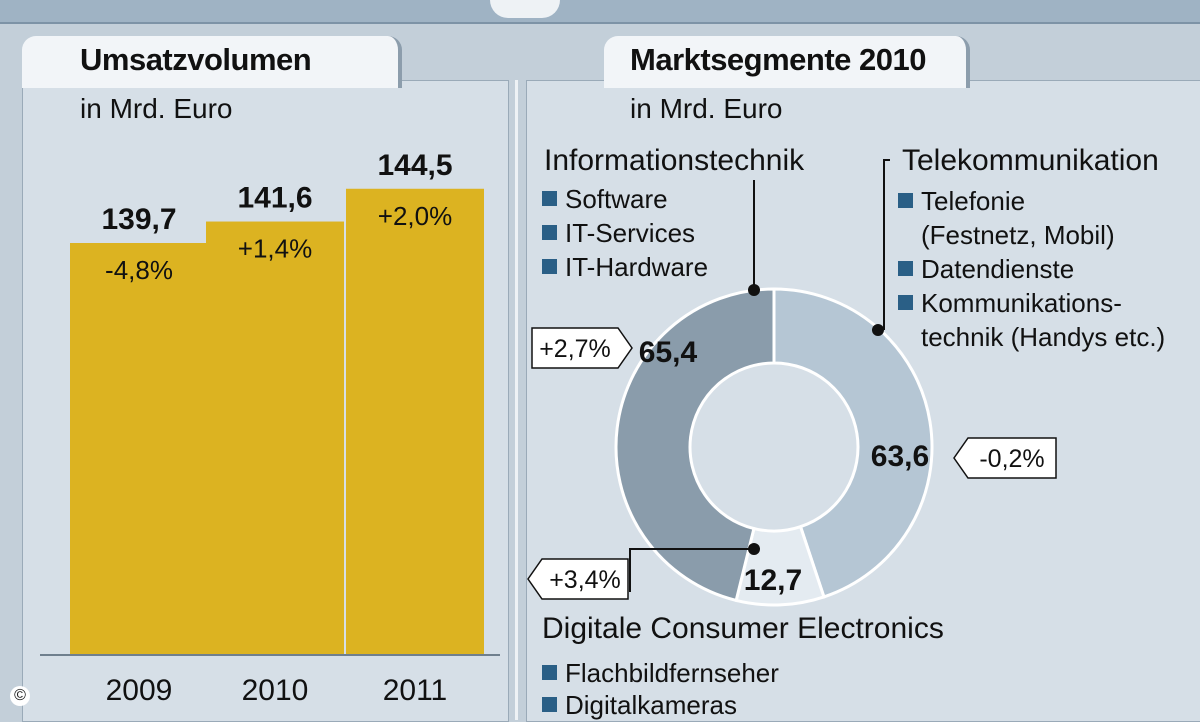 The image size is (1200, 722). Describe the element at coordinates (961, 201) in the screenshot. I see `legend-item-telefonie: Telefonie` at that location.